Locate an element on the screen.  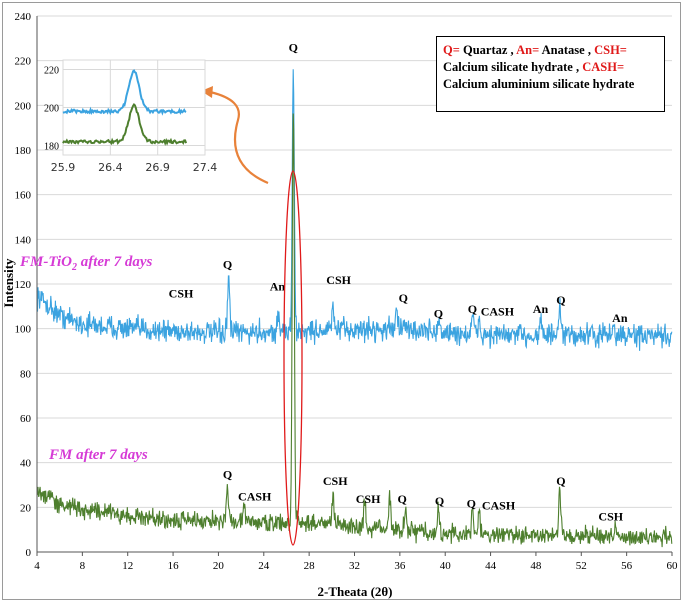
inset-y-tick-label: 200 is located at coordinates (51, 109).